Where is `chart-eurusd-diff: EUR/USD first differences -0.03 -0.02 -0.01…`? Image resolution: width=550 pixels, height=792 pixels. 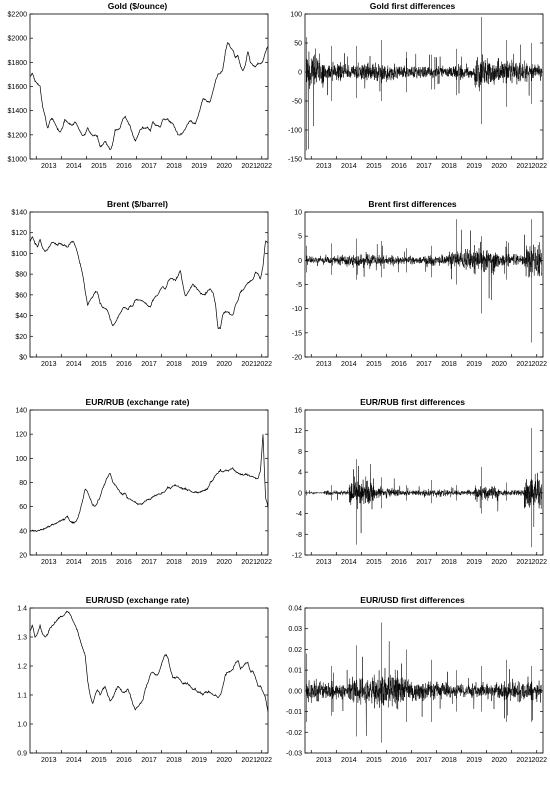
chart-eurusd-diff: EUR/USD first differences -0.03 -0.02 -0.01… is located at coordinates (412, 693).